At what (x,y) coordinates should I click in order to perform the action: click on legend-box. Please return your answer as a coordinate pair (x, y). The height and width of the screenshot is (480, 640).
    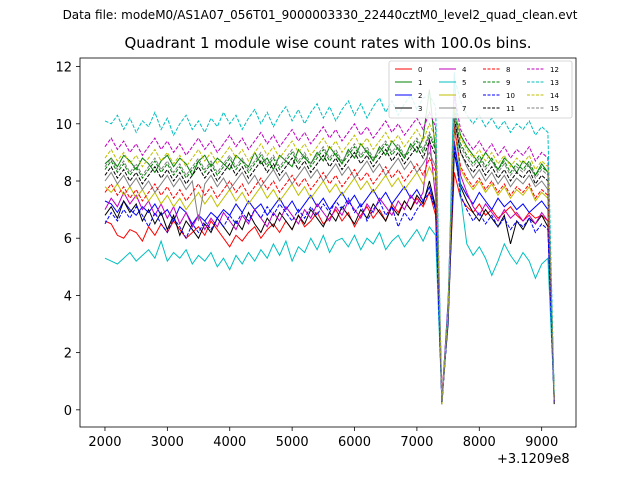
    Looking at the image, I should click on (480, 89).